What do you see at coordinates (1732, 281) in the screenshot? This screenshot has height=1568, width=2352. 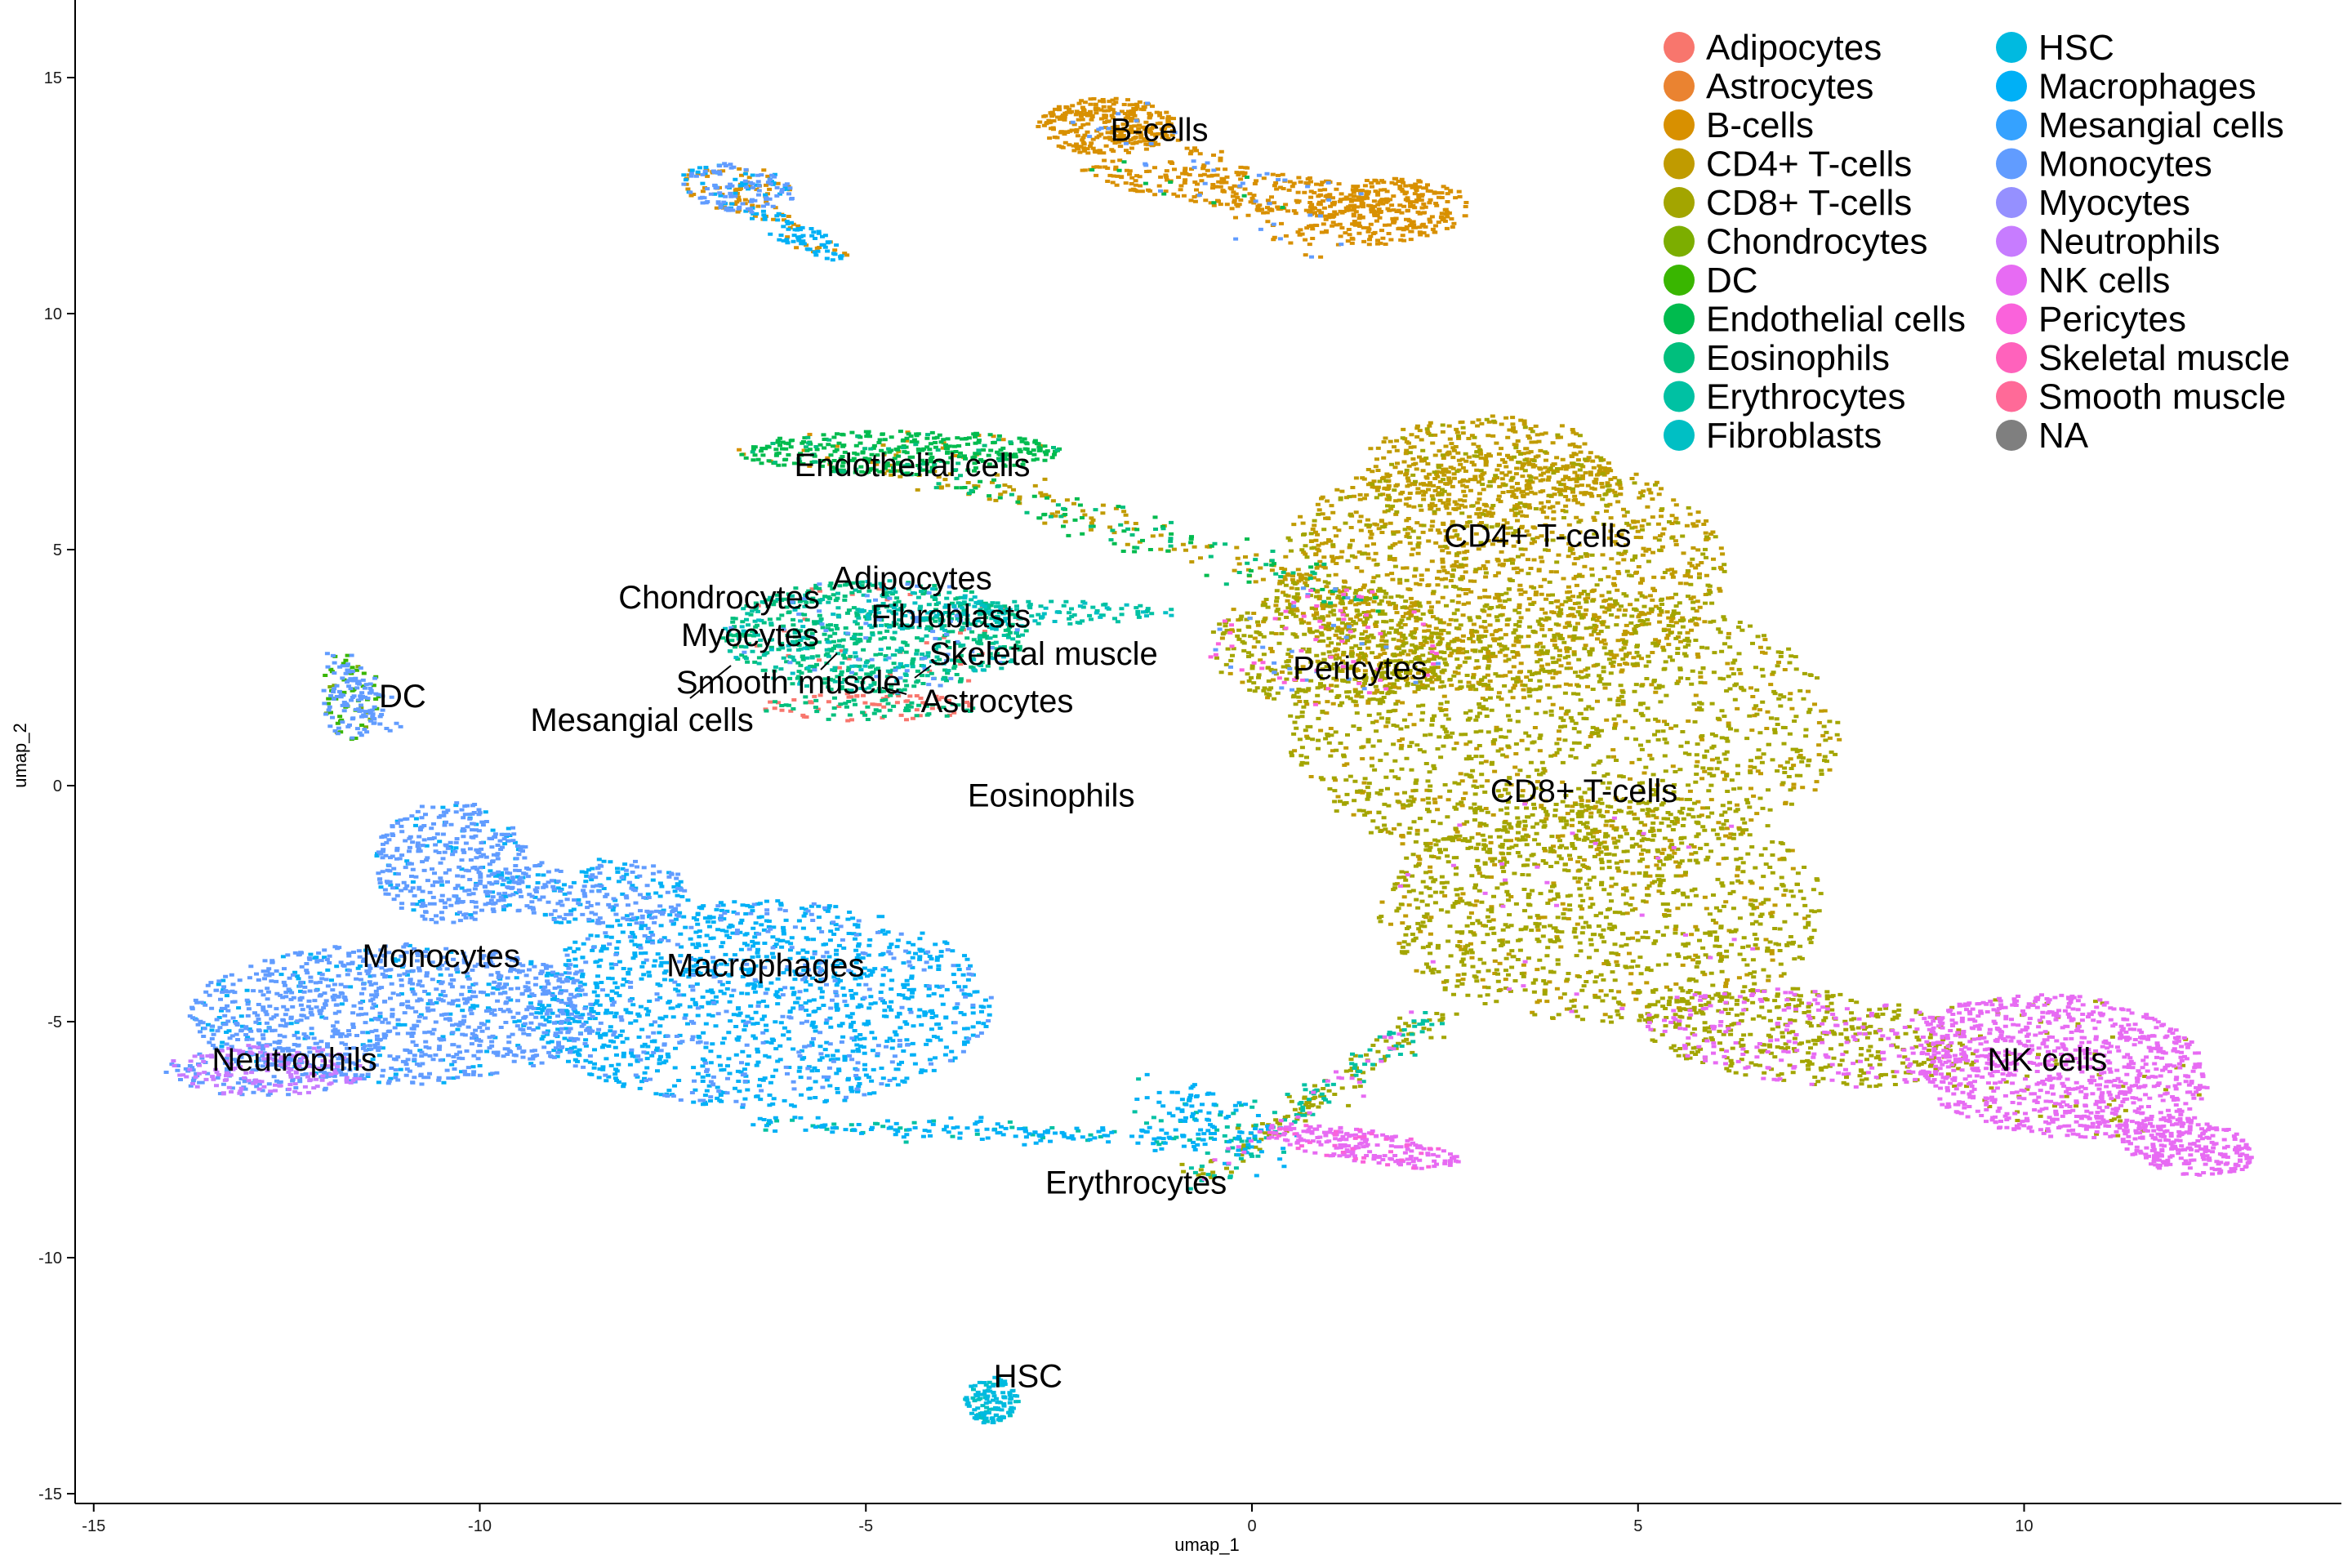 I see `legend-label: DC` at bounding box center [1732, 281].